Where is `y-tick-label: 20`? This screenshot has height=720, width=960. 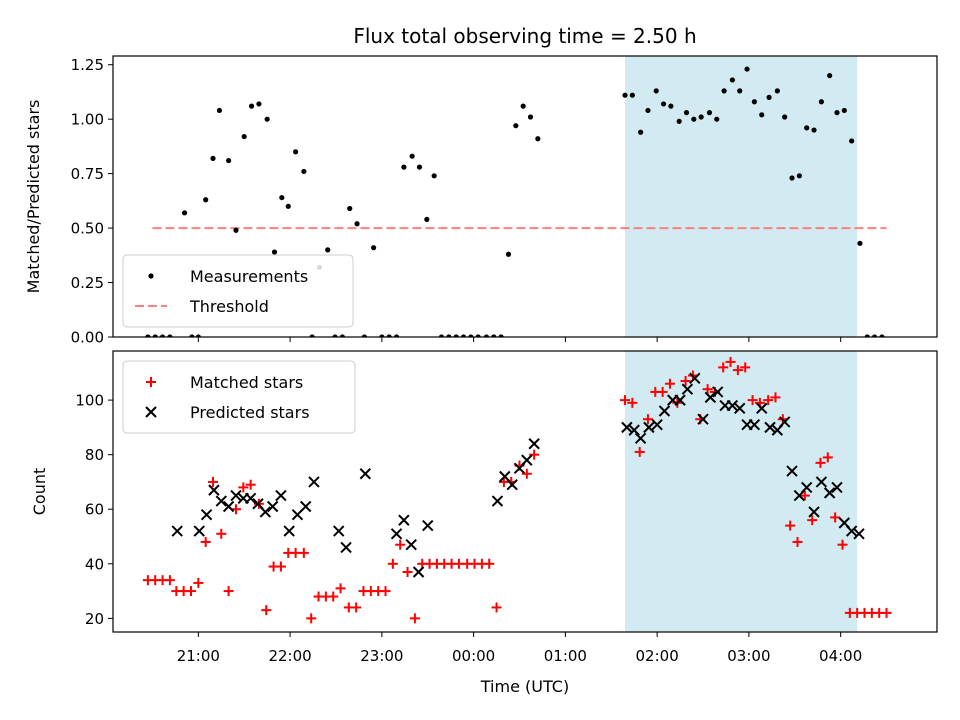
y-tick-label: 20 is located at coordinates (94, 619).